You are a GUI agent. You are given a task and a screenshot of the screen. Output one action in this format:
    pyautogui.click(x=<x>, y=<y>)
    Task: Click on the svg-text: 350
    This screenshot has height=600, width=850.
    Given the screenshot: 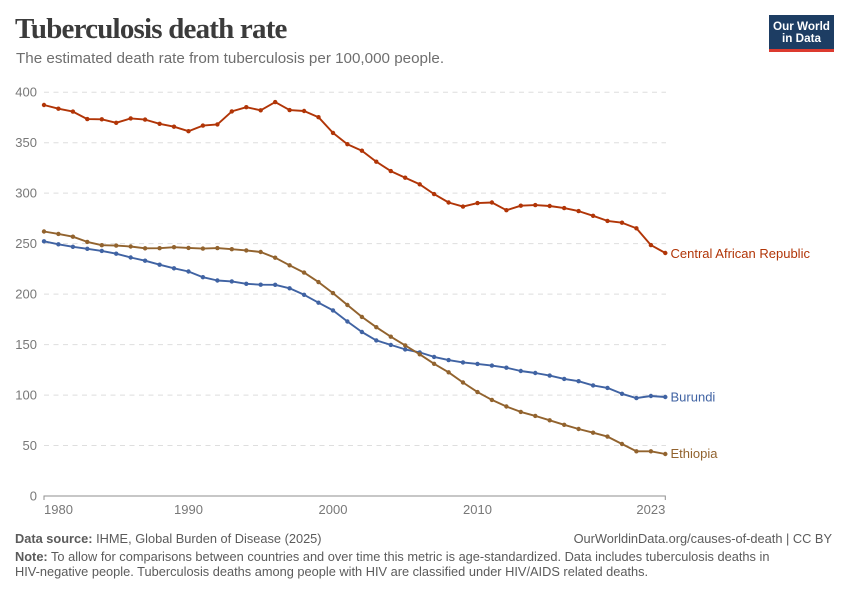 What is the action you would take?
    pyautogui.click(x=26, y=142)
    